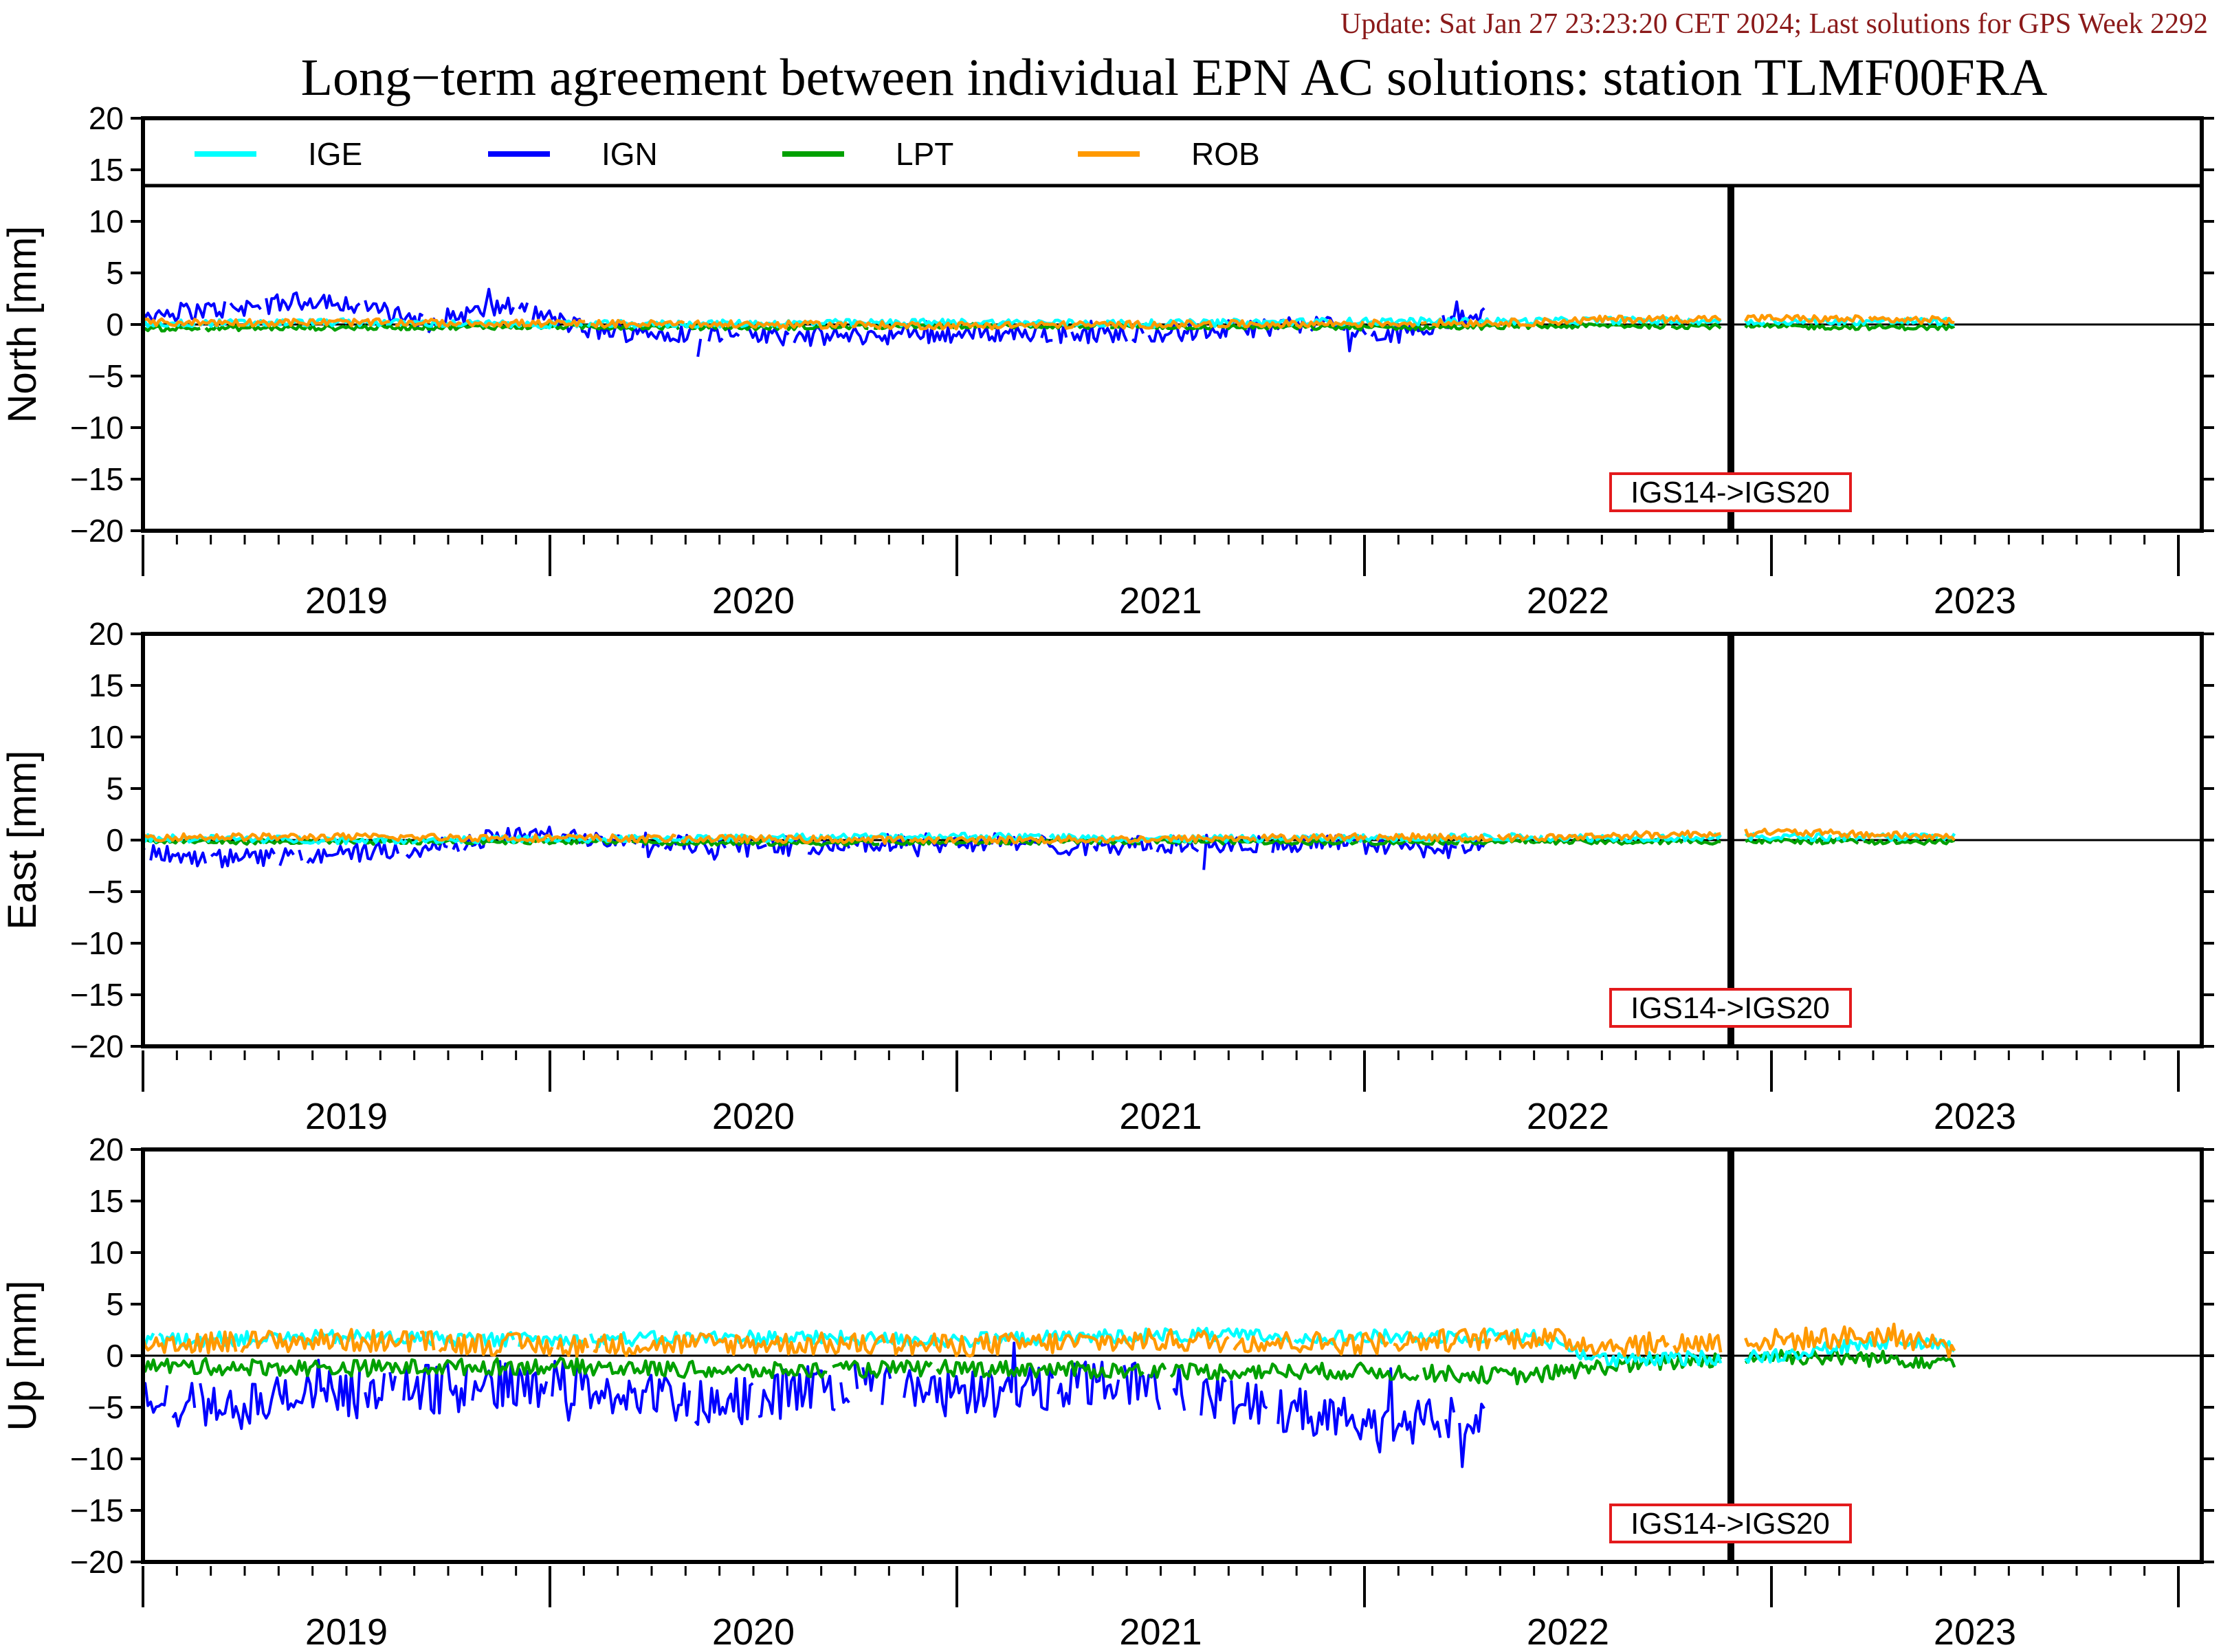  Describe the element at coordinates (22, 1355) in the screenshot. I see `y-axis-label: Up [mm]` at that location.